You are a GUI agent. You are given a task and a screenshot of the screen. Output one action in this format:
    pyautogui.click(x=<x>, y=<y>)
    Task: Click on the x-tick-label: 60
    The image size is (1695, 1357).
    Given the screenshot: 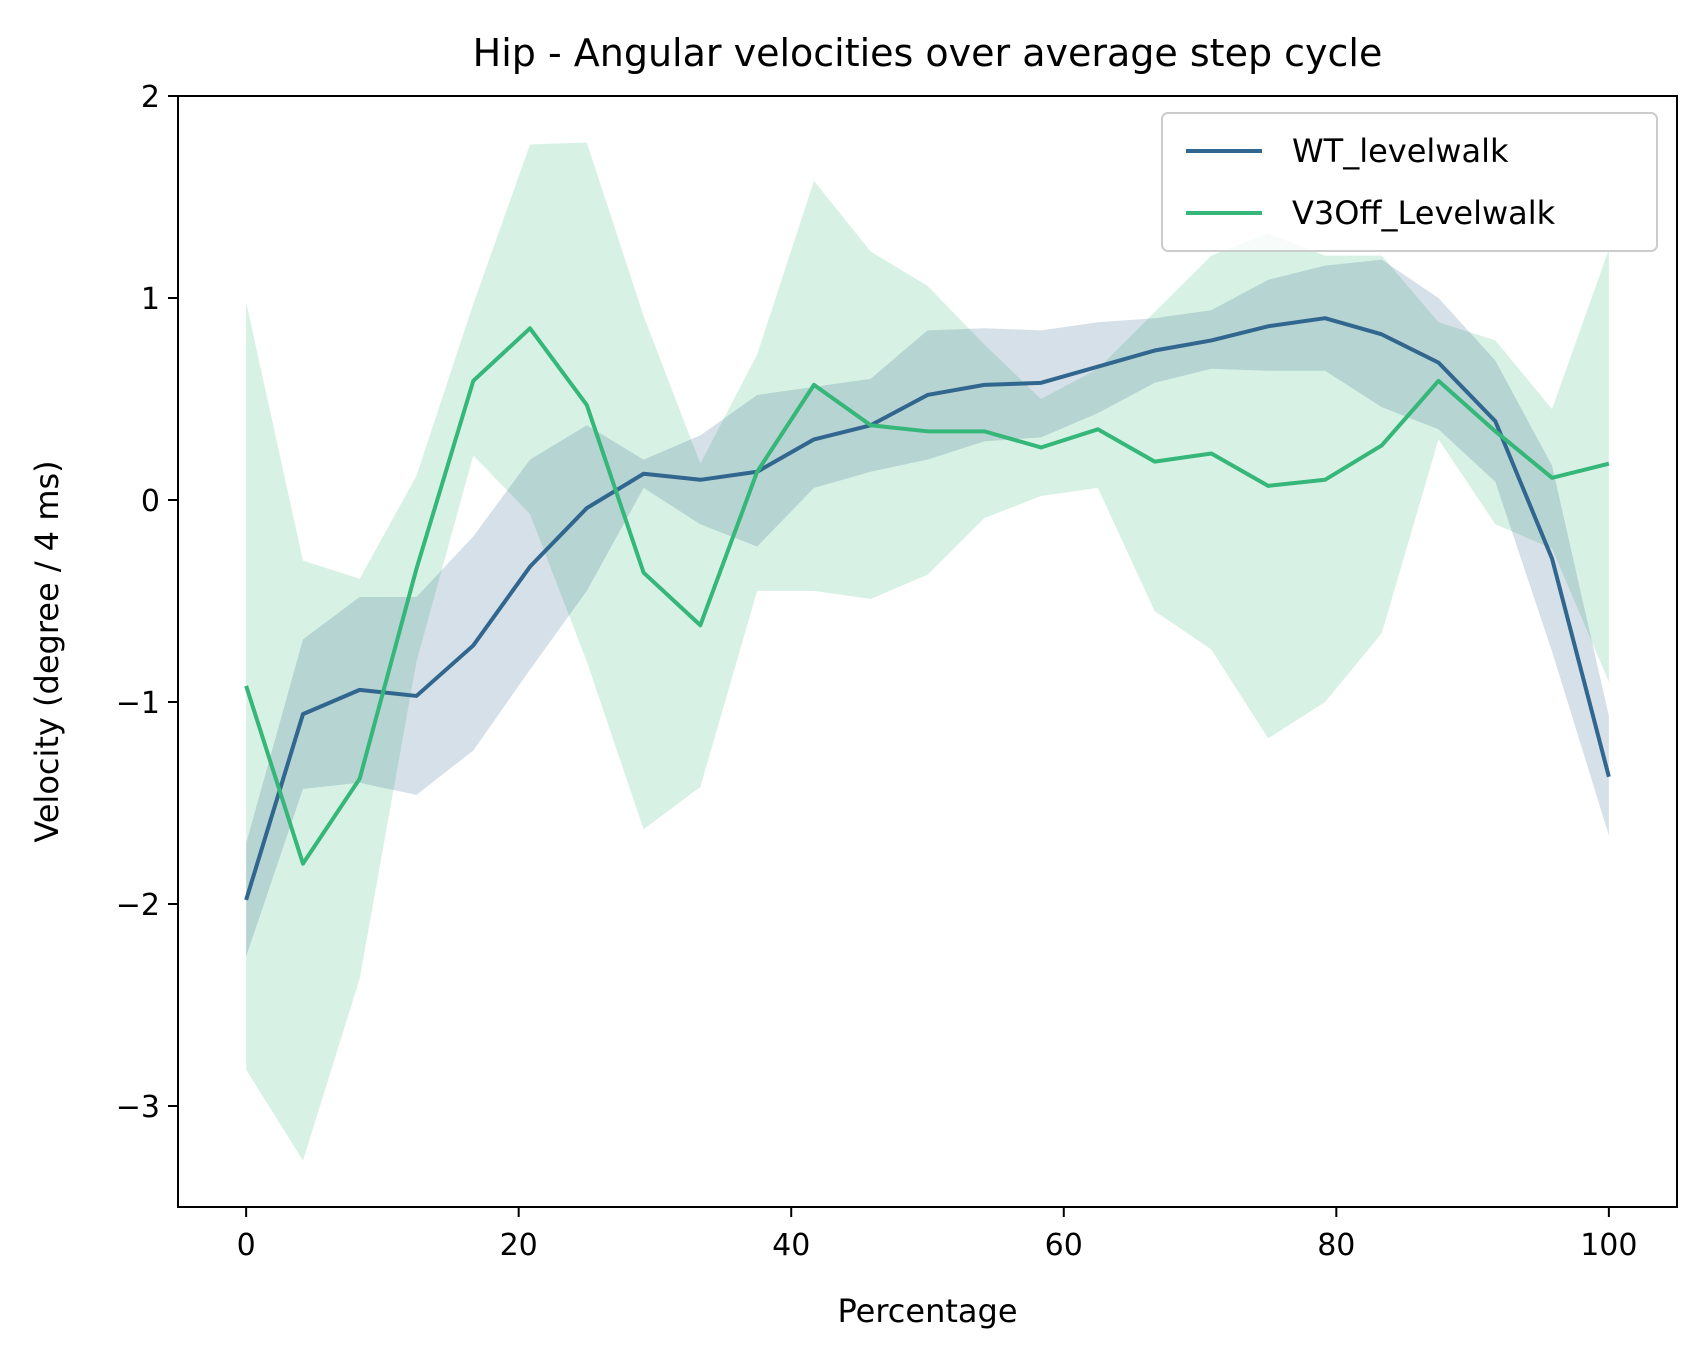 What is the action you would take?
    pyautogui.click(x=1064, y=1245)
    